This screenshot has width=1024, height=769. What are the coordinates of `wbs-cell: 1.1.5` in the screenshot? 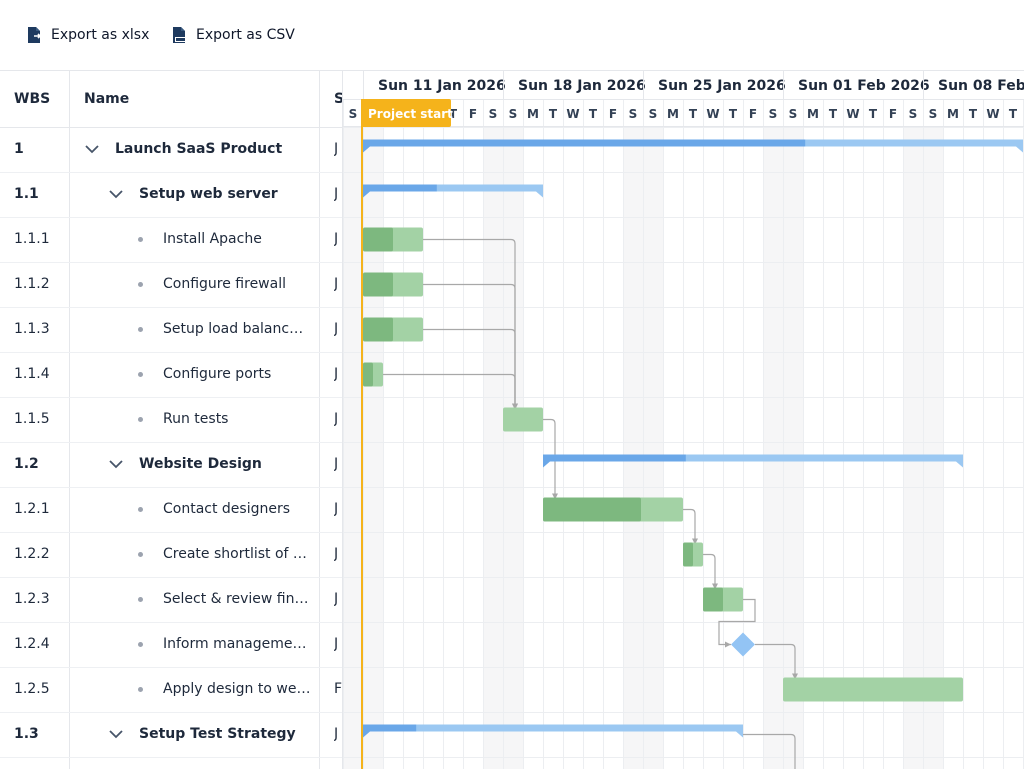 It's located at (32, 419).